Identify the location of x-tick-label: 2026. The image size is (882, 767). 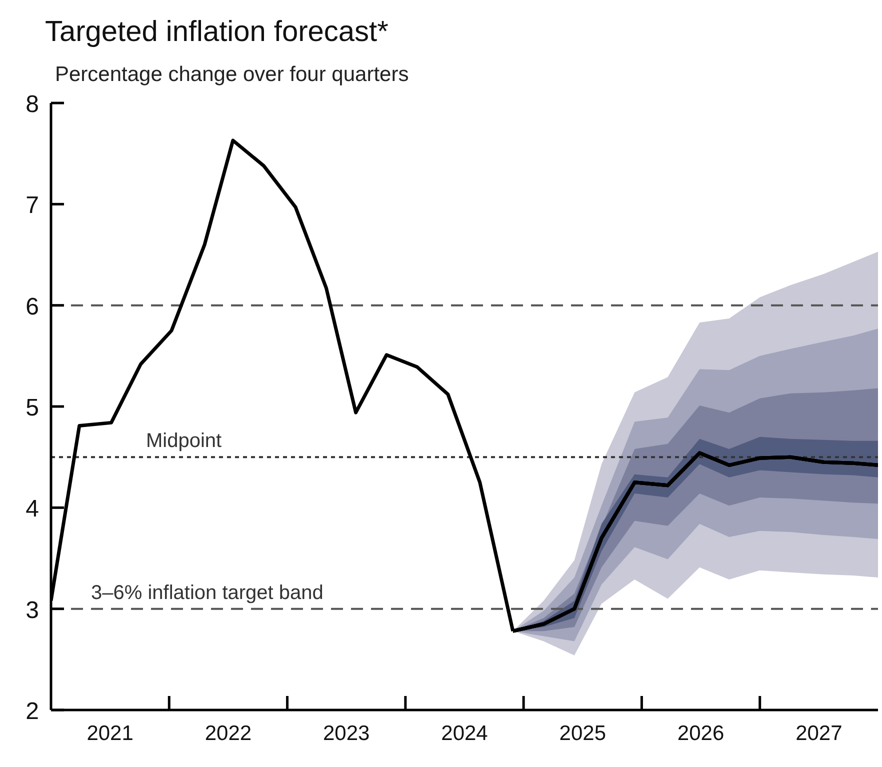
(700, 733).